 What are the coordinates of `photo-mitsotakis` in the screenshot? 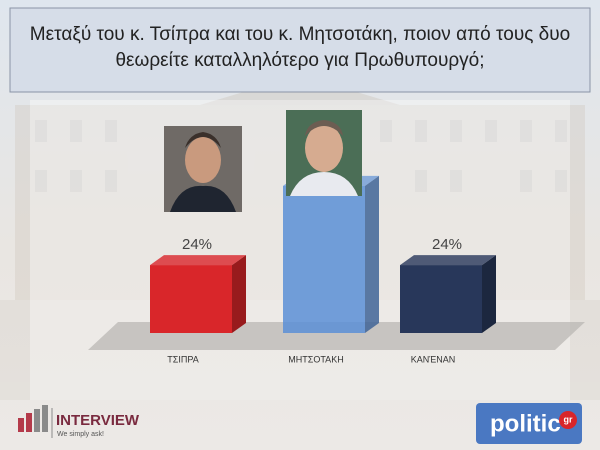 It's located at (324, 153).